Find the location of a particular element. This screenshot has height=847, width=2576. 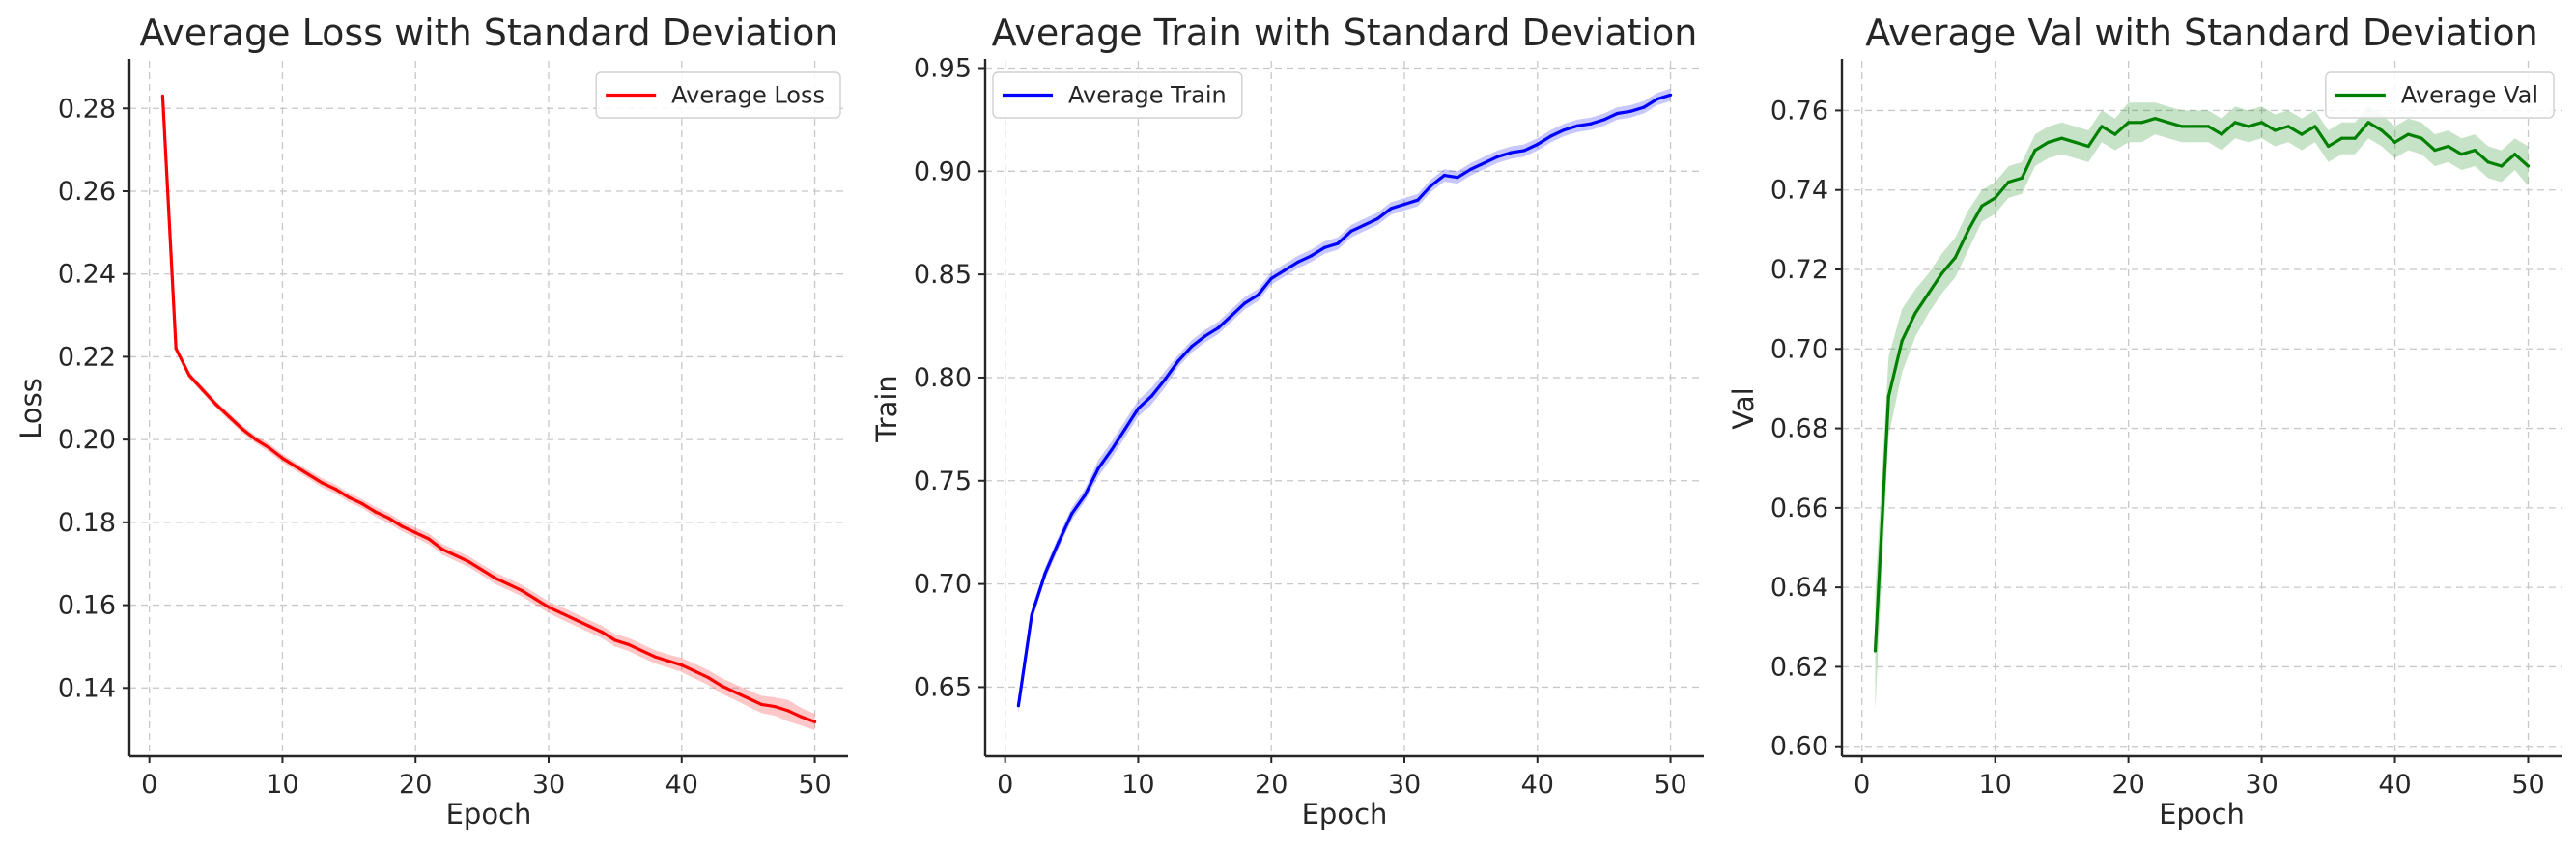

chart-val-legend-box is located at coordinates (2440, 95).